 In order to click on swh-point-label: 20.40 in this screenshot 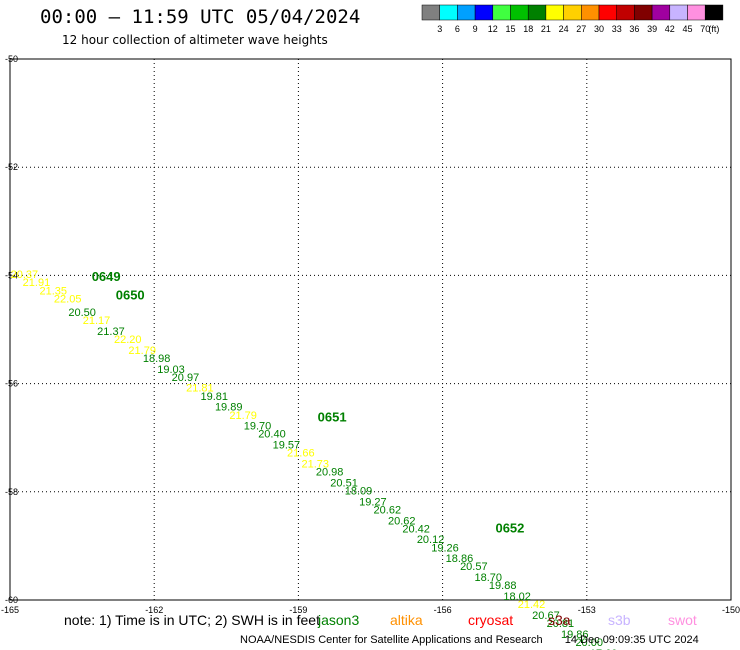, I will do `click(272, 435)`.